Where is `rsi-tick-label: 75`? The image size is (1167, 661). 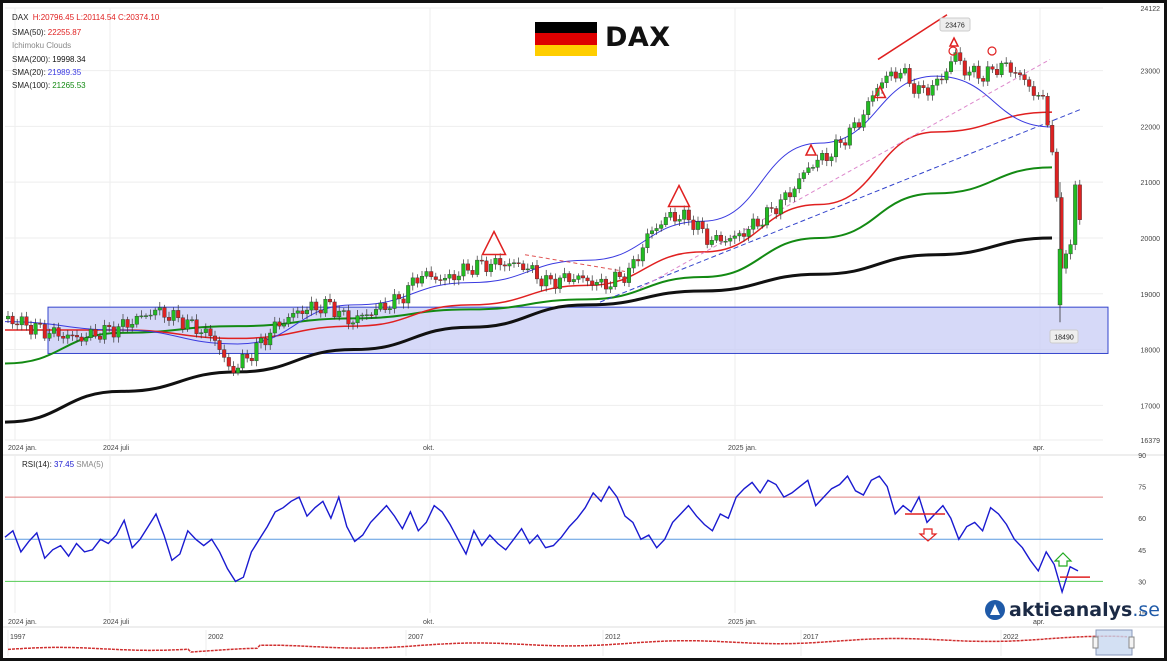
rsi-tick-label: 75 is located at coordinates (1142, 488).